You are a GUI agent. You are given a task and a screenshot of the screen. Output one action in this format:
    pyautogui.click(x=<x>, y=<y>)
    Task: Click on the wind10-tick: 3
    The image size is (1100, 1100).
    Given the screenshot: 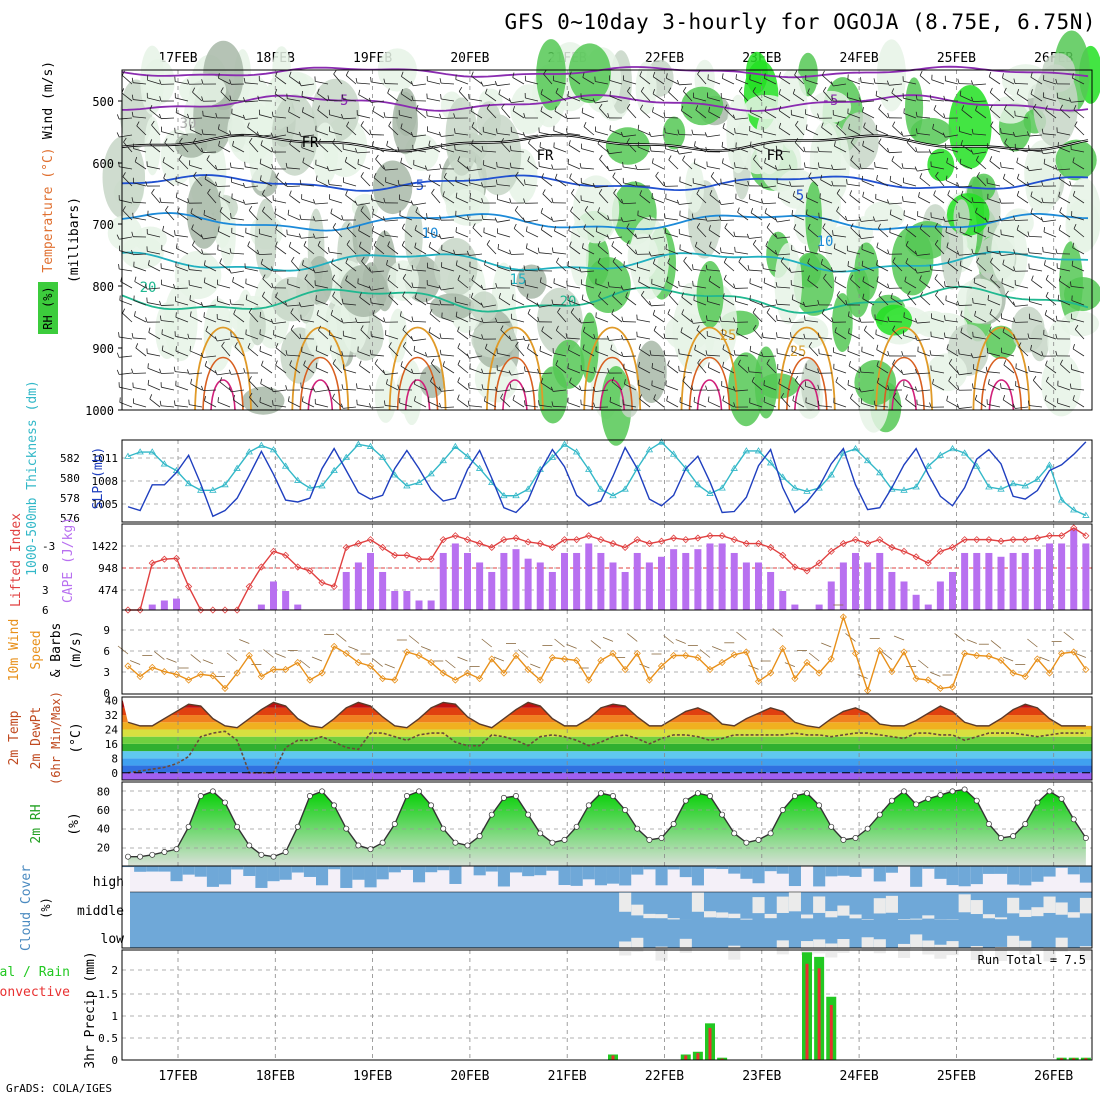 What is the action you would take?
    pyautogui.click(x=106, y=672)
    